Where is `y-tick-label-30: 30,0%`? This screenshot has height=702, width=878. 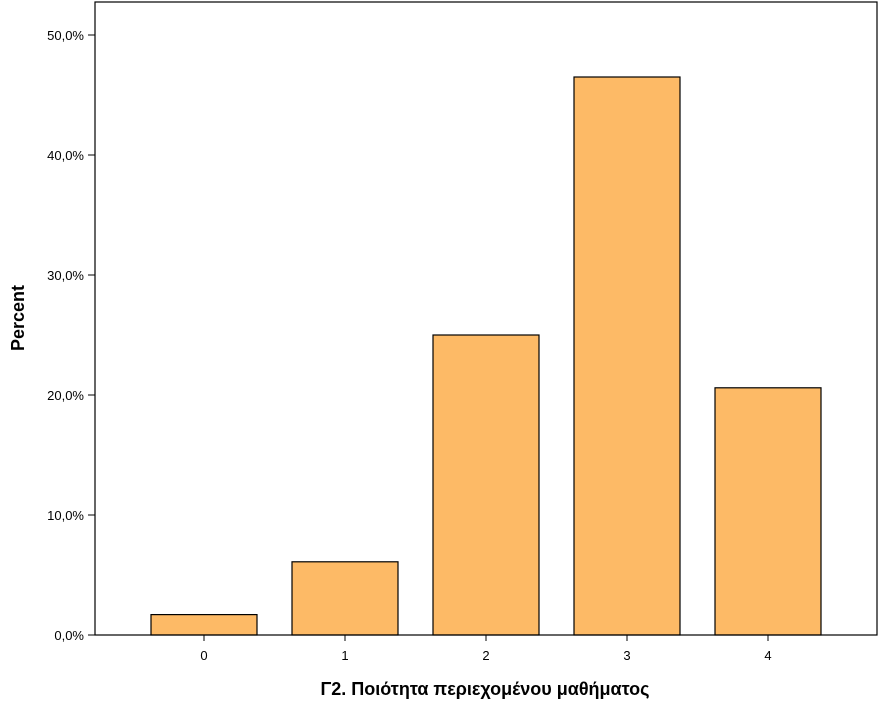
y-tick-label-30: 30,0% is located at coordinates (65, 275).